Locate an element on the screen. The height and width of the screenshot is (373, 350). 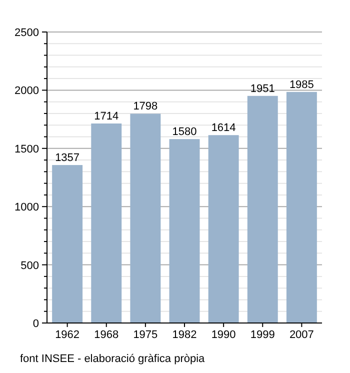
x-tick-label: 1982 is located at coordinates (184, 335).